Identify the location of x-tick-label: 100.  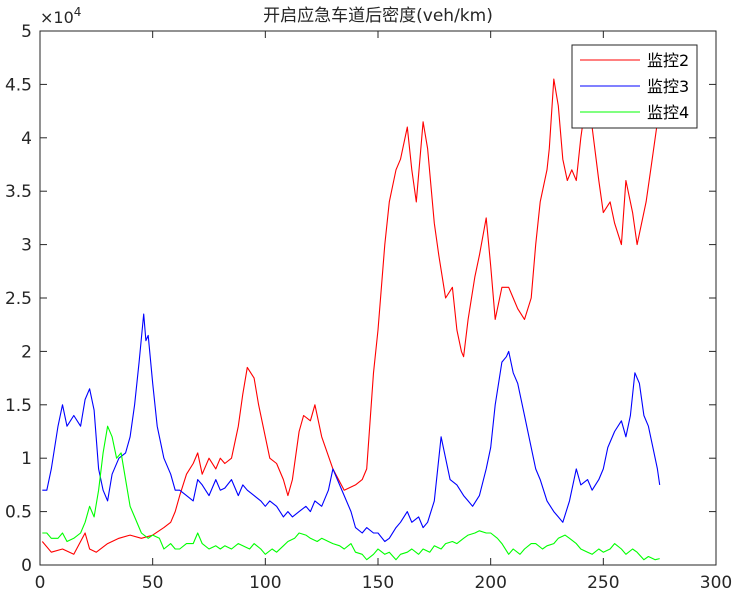
(265, 583).